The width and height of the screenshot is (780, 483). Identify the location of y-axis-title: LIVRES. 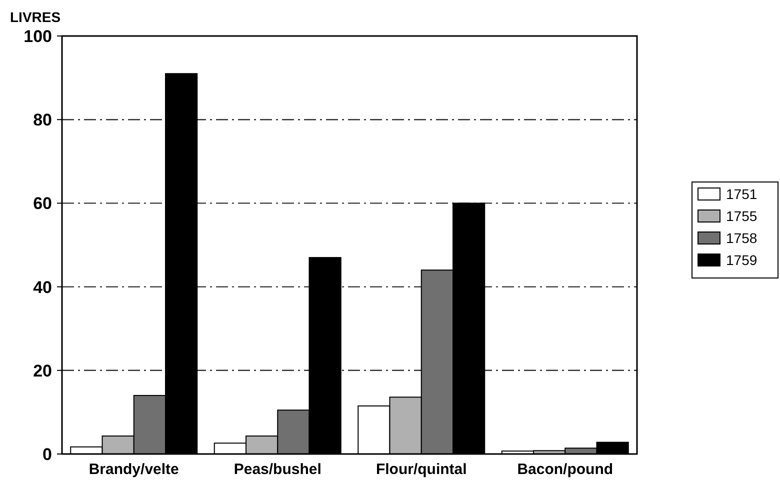
(35, 17).